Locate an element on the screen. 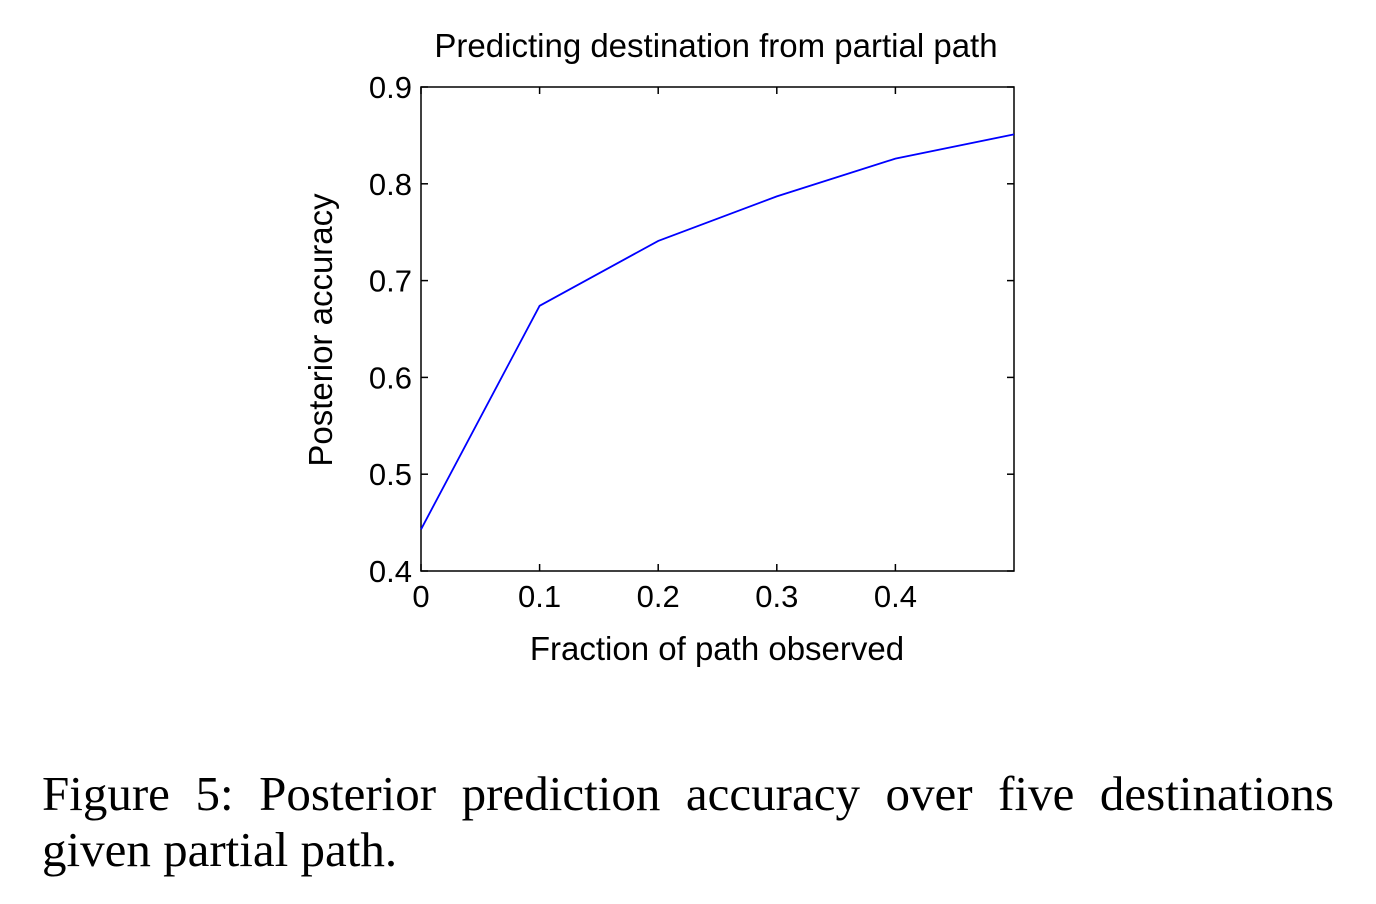  x-tick-label: 0.3 is located at coordinates (776, 596).